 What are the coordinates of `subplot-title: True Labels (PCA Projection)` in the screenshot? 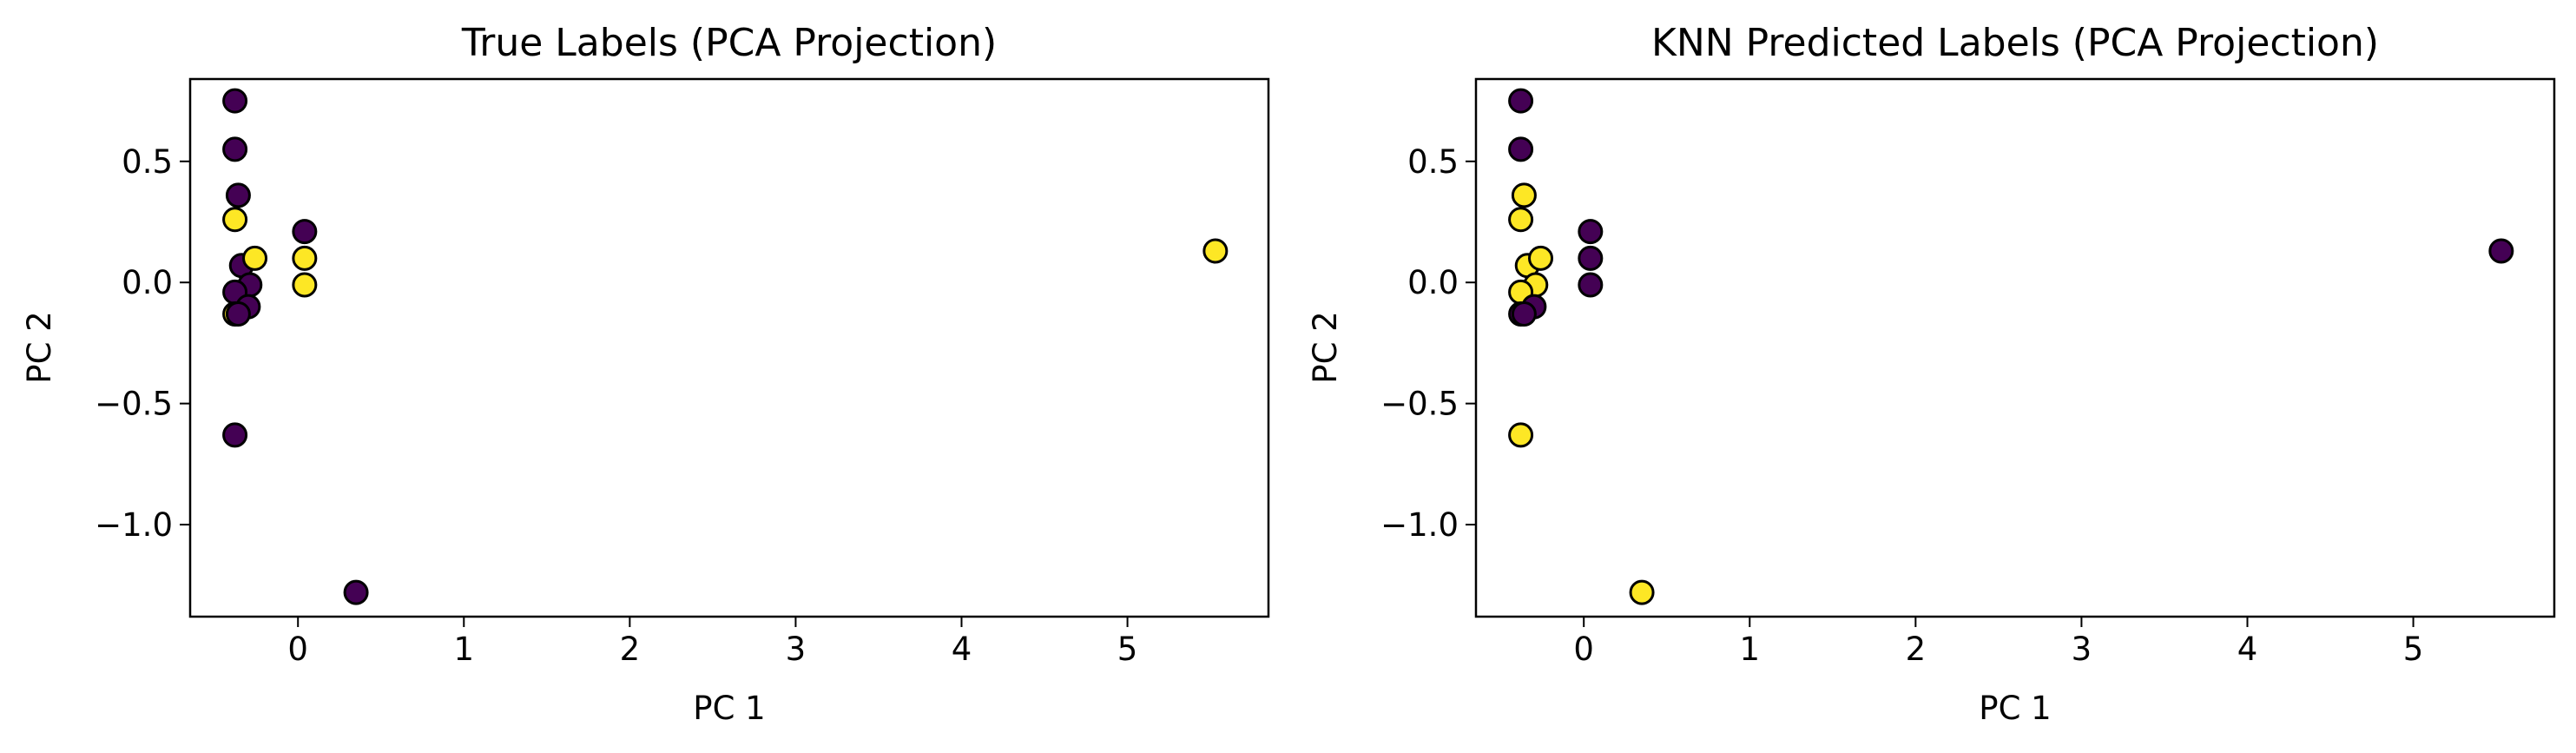 It's located at (729, 43).